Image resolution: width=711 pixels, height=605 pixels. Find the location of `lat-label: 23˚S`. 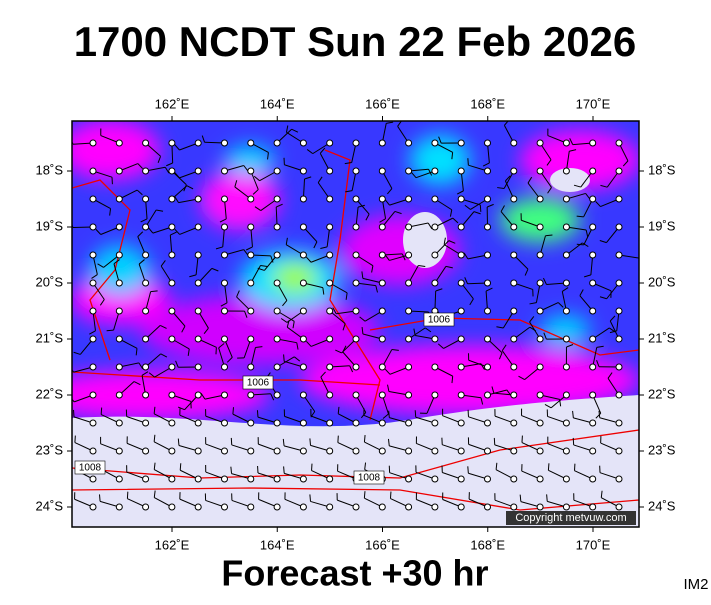

lat-label: 23˚S is located at coordinates (50, 449).